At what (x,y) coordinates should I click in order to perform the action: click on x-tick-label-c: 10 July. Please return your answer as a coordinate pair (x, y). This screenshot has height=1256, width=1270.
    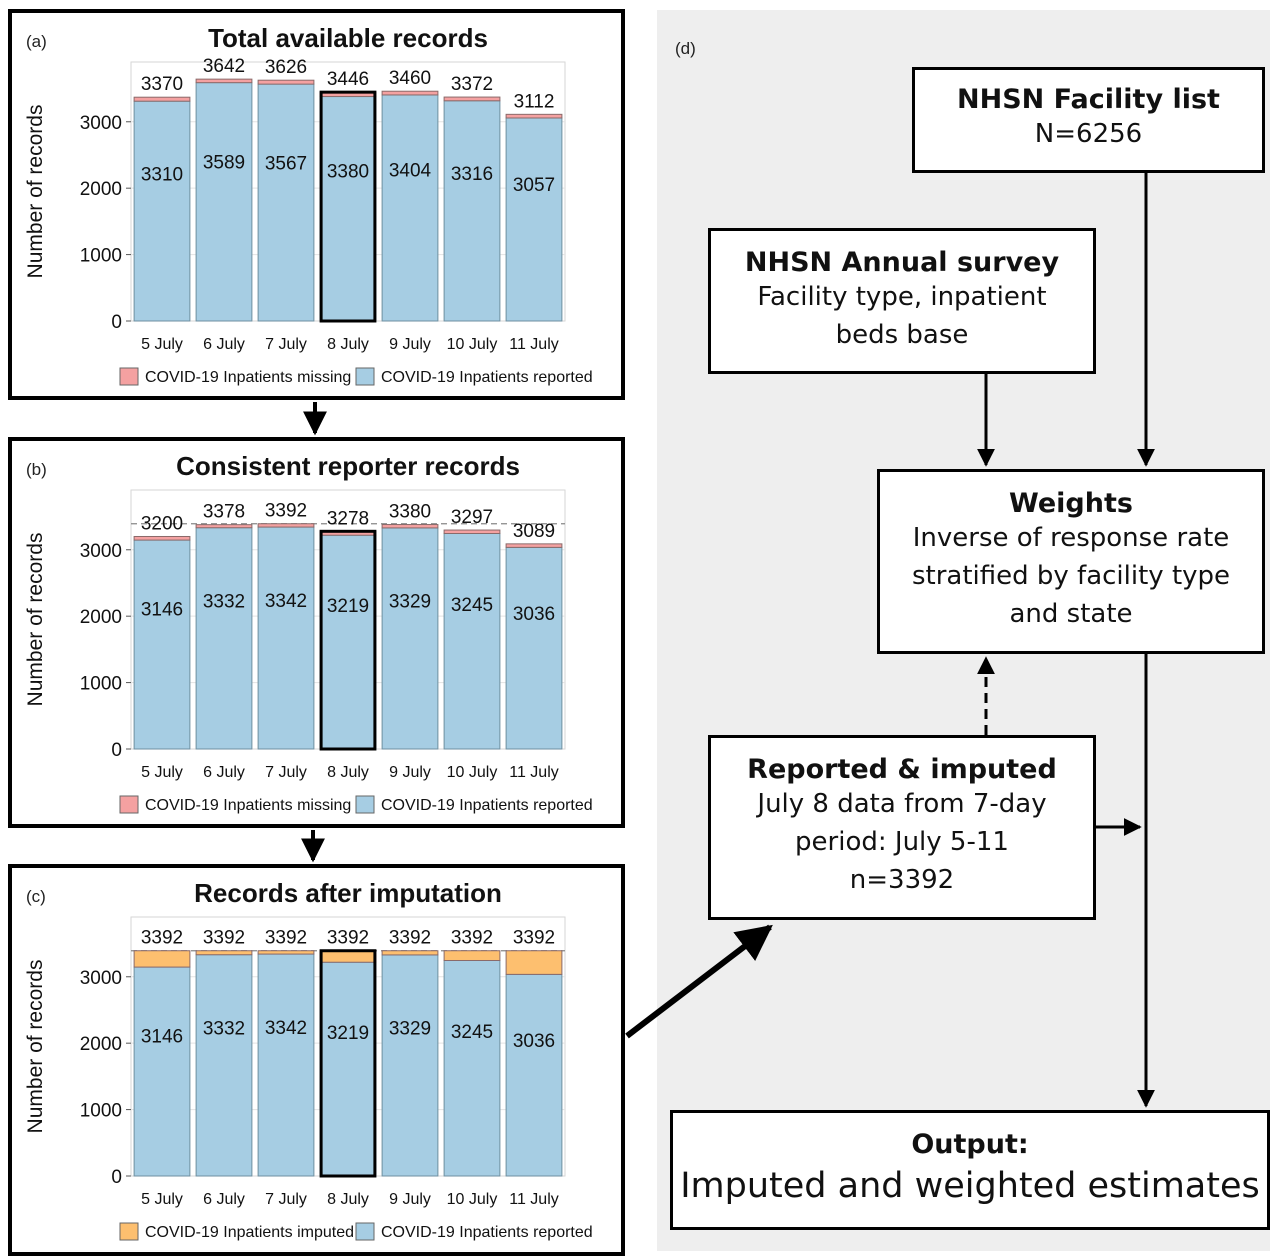
    Looking at the image, I should click on (472, 1199).